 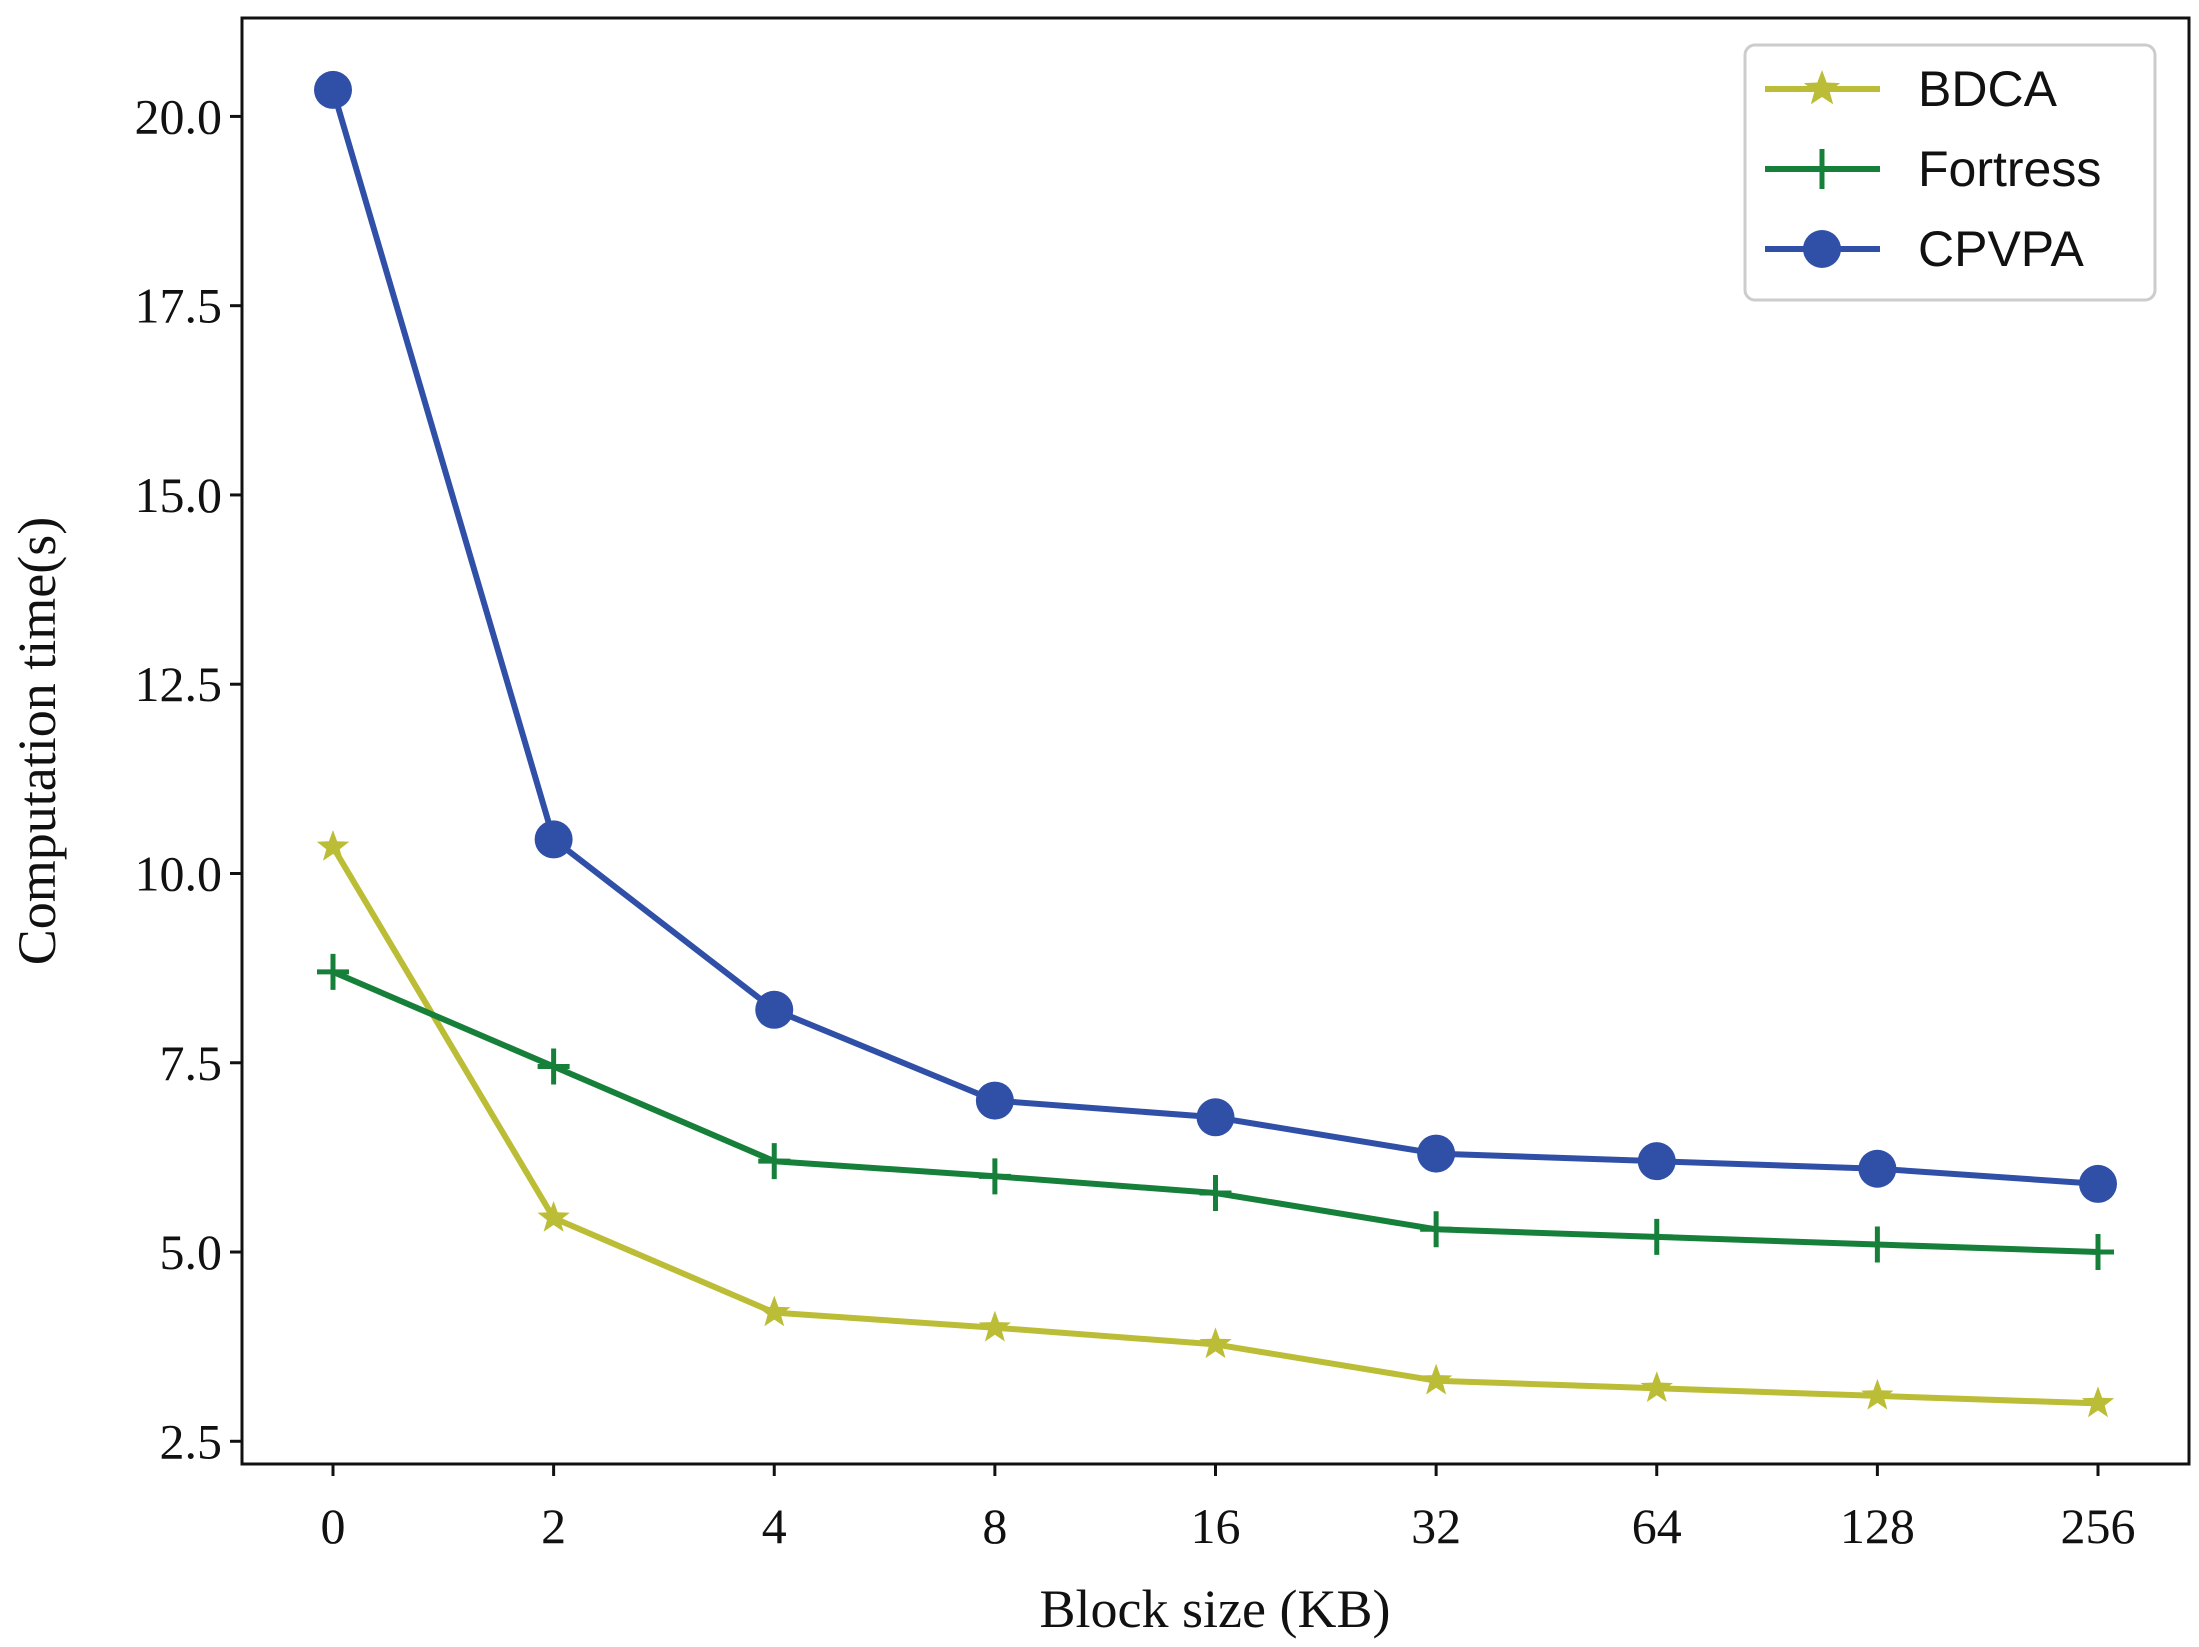 What do you see at coordinates (37, 741) in the screenshot?
I see `y-axis-title: Computation time(s)` at bounding box center [37, 741].